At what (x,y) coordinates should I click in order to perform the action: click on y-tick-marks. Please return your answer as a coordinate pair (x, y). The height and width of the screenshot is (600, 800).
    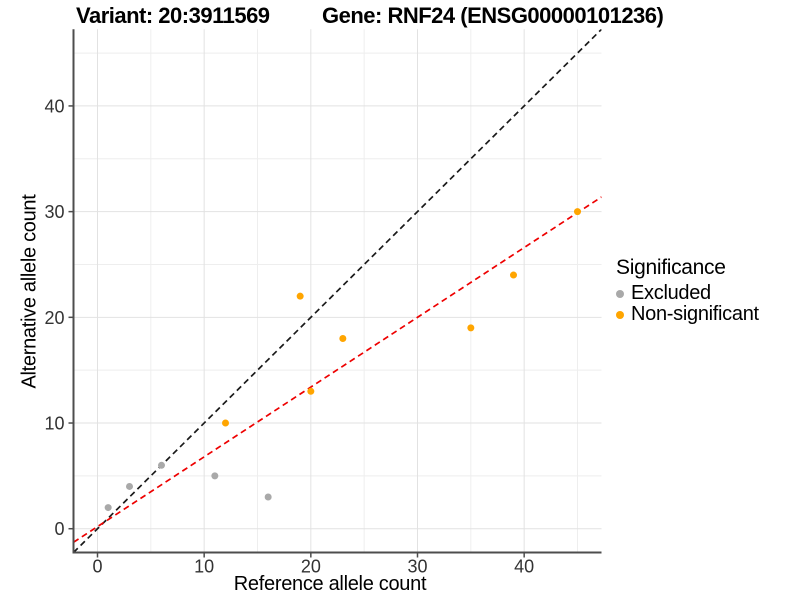
    Looking at the image, I should click on (71, 317).